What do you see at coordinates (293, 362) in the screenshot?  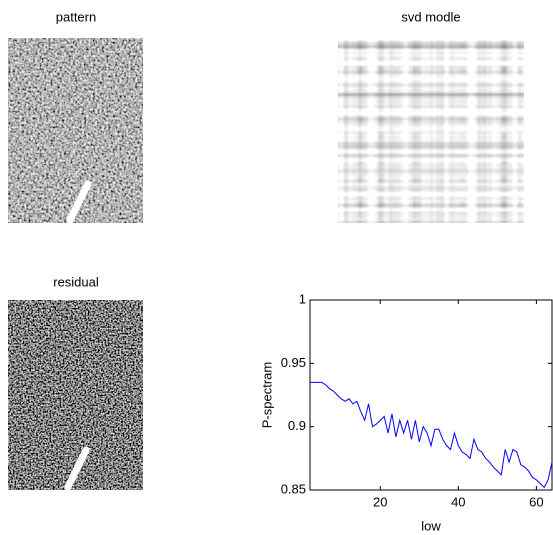 I see `y-tick-label: 0.95` at bounding box center [293, 362].